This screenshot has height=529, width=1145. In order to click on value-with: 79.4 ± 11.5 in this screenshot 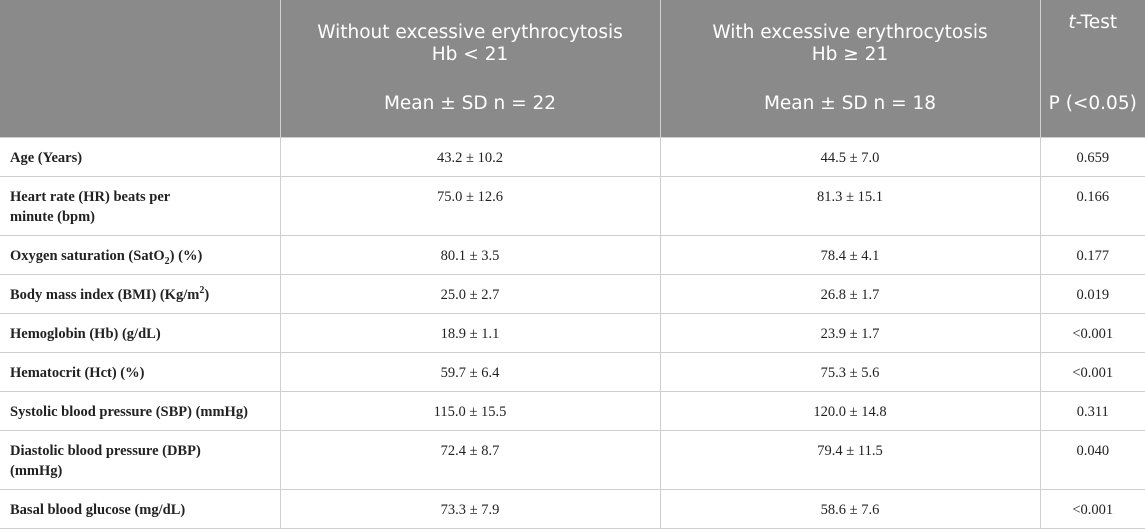, I will do `click(849, 460)`.